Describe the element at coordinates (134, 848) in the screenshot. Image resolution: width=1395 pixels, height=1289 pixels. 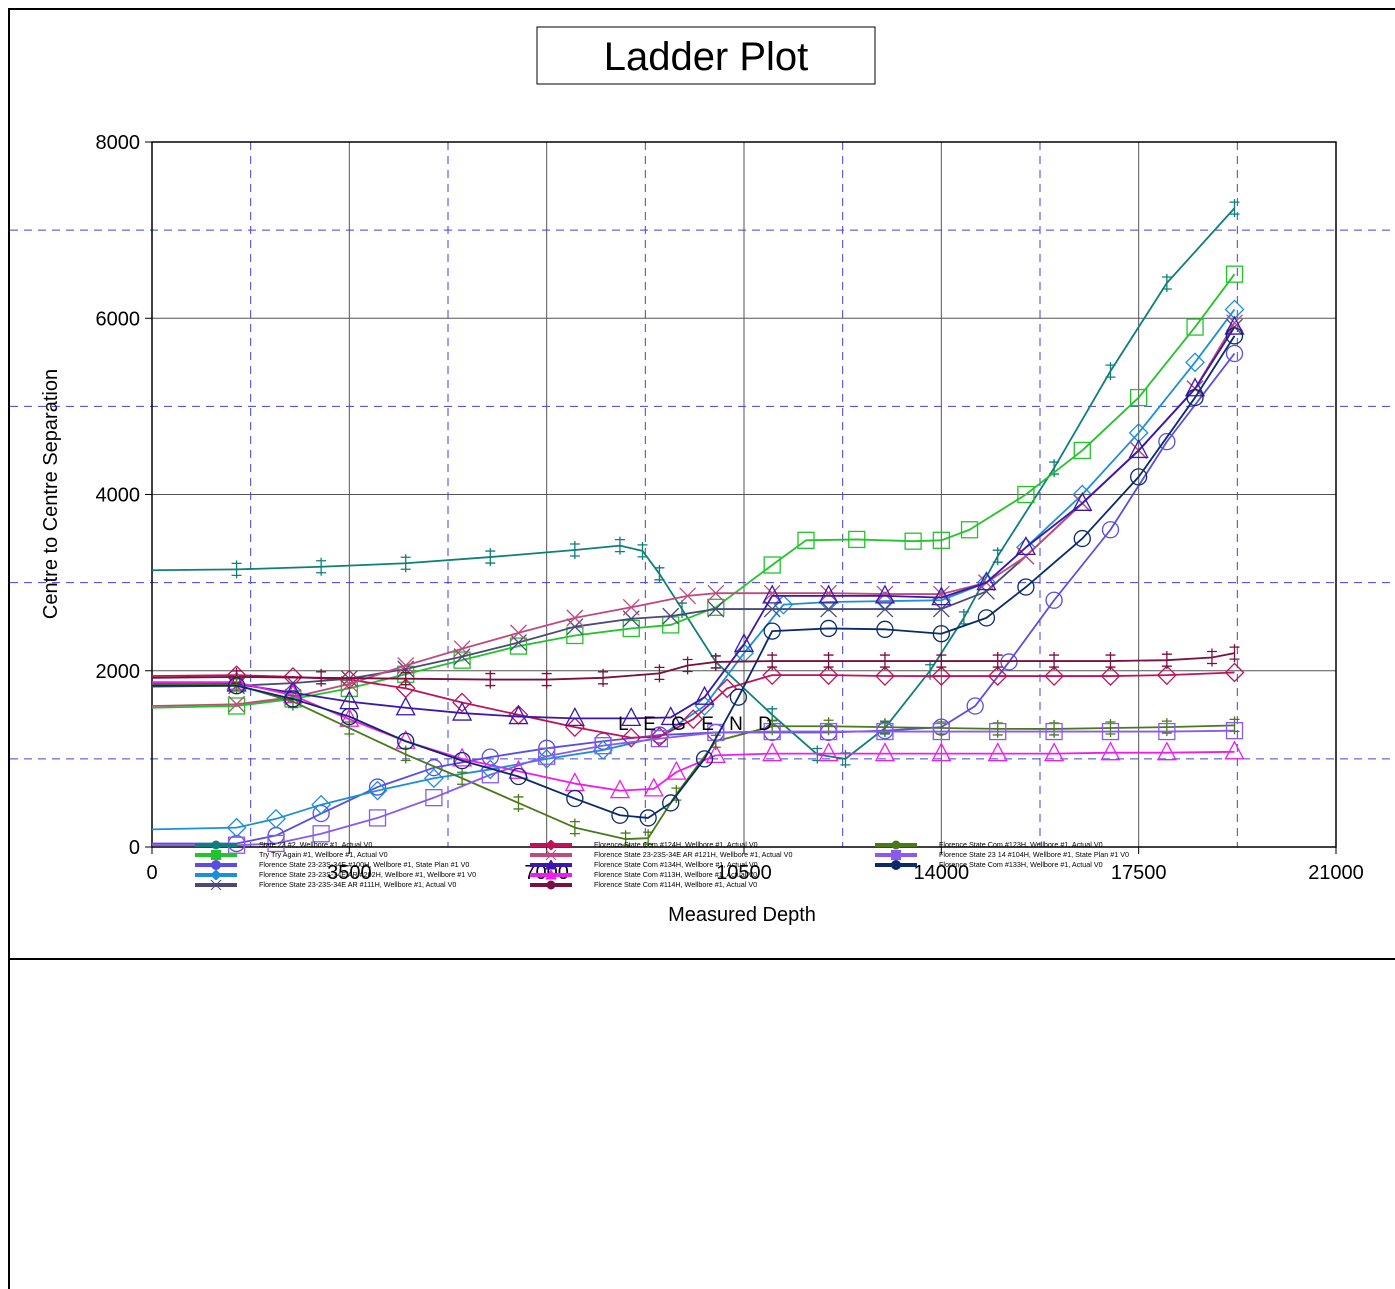
I see `y-tick-label: 0` at that location.